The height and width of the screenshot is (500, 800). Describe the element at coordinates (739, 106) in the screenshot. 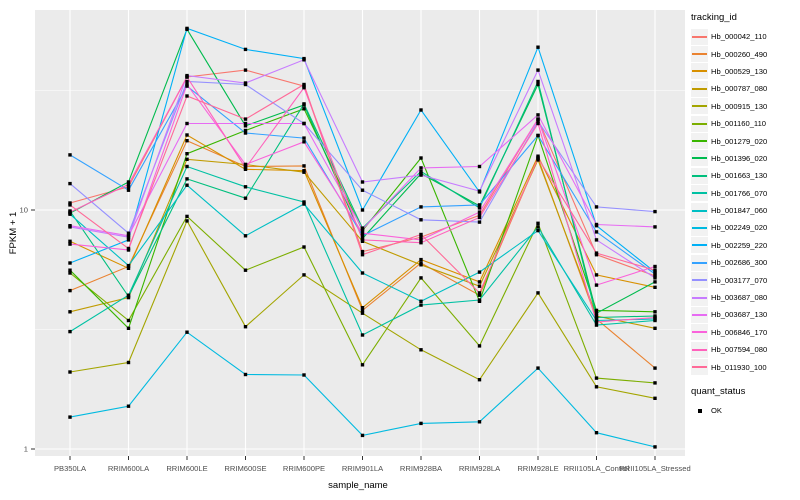

I see `legend-item-label: Hb_000915_130` at that location.